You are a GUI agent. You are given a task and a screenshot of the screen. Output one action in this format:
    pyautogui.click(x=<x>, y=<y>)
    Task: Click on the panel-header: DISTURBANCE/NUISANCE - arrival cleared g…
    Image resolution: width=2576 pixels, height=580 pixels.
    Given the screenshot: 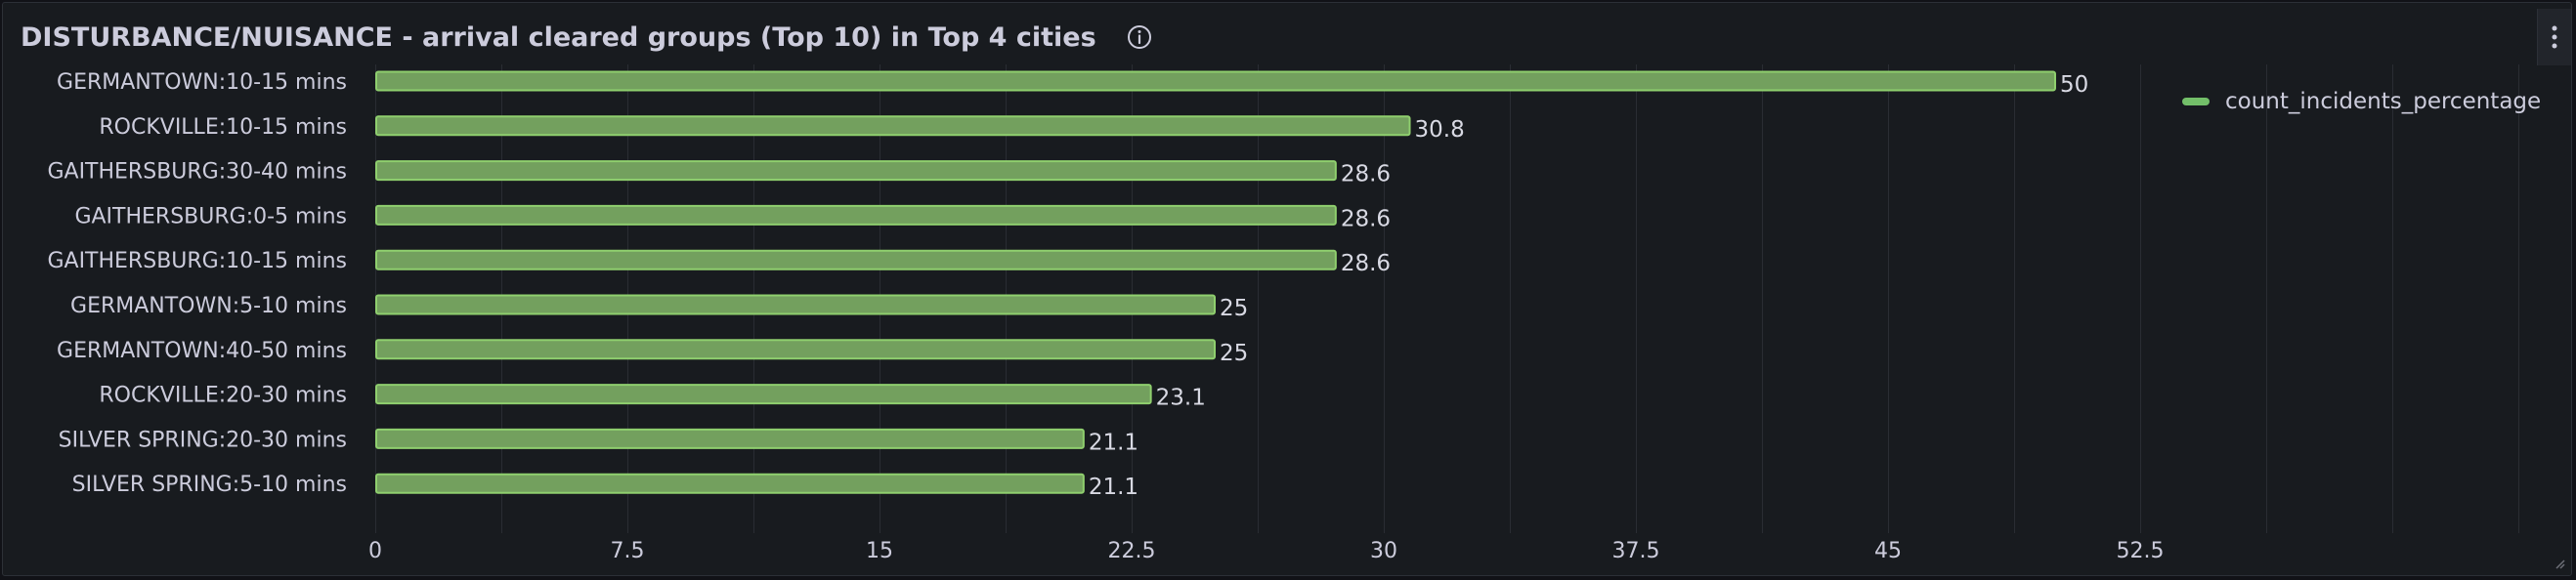 What is the action you would take?
    pyautogui.click(x=1287, y=37)
    